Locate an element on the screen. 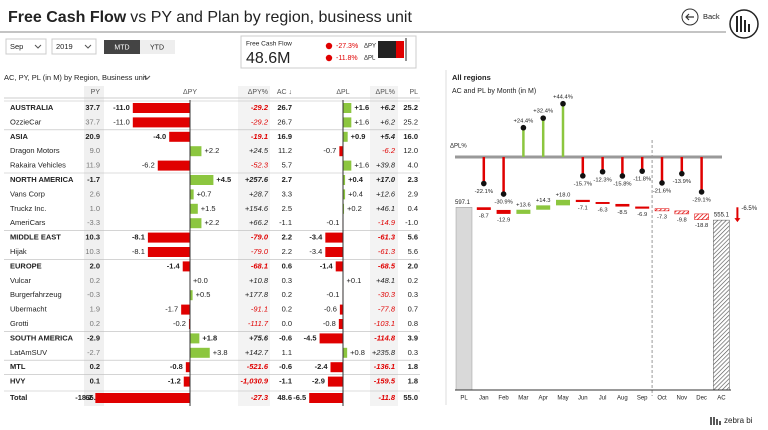 The image size is (768, 430). chart-subtitle: AC and PL by Month (in M) is located at coordinates (494, 91).